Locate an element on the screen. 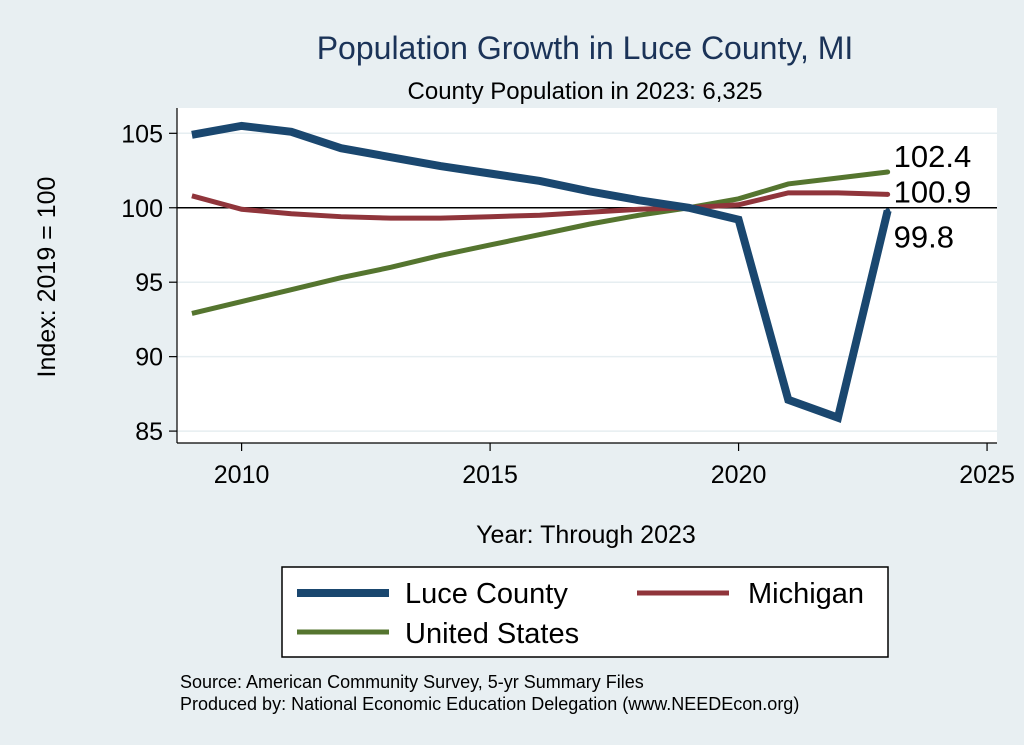 The image size is (1024, 745). end-label-michigan: 100.9 is located at coordinates (933, 191).